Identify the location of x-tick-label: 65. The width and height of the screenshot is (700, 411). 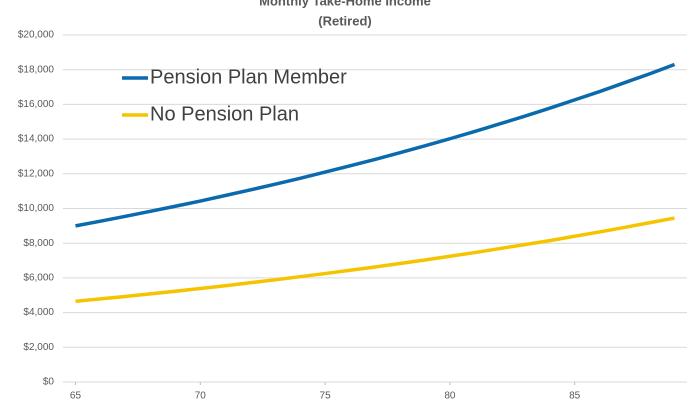
(76, 396).